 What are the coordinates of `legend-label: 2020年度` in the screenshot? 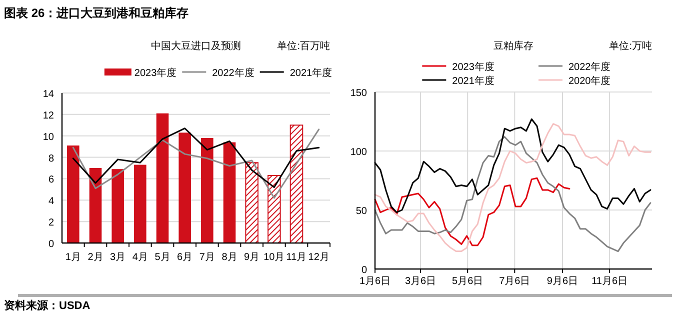 It's located at (589, 81).